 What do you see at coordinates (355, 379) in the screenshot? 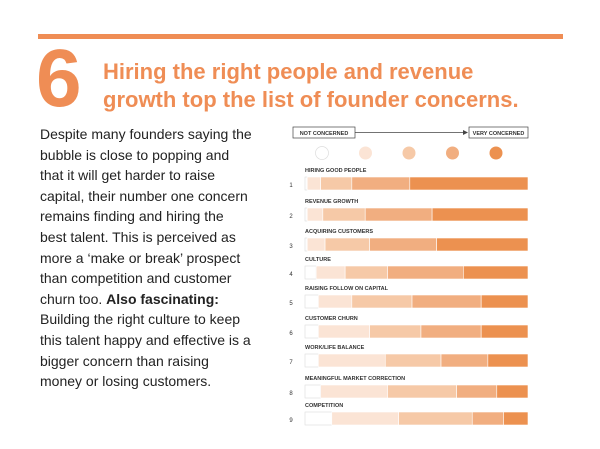
I see `category-label: MEANINGFUL MARKET CORRECTION` at bounding box center [355, 379].